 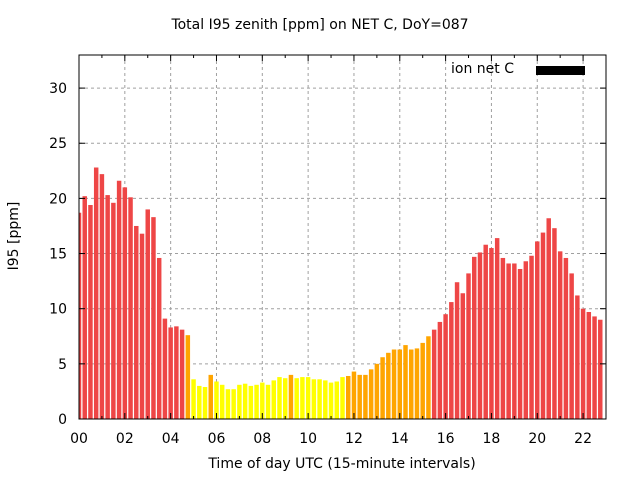 What do you see at coordinates (560, 70) in the screenshot?
I see `legend-swatch` at bounding box center [560, 70].